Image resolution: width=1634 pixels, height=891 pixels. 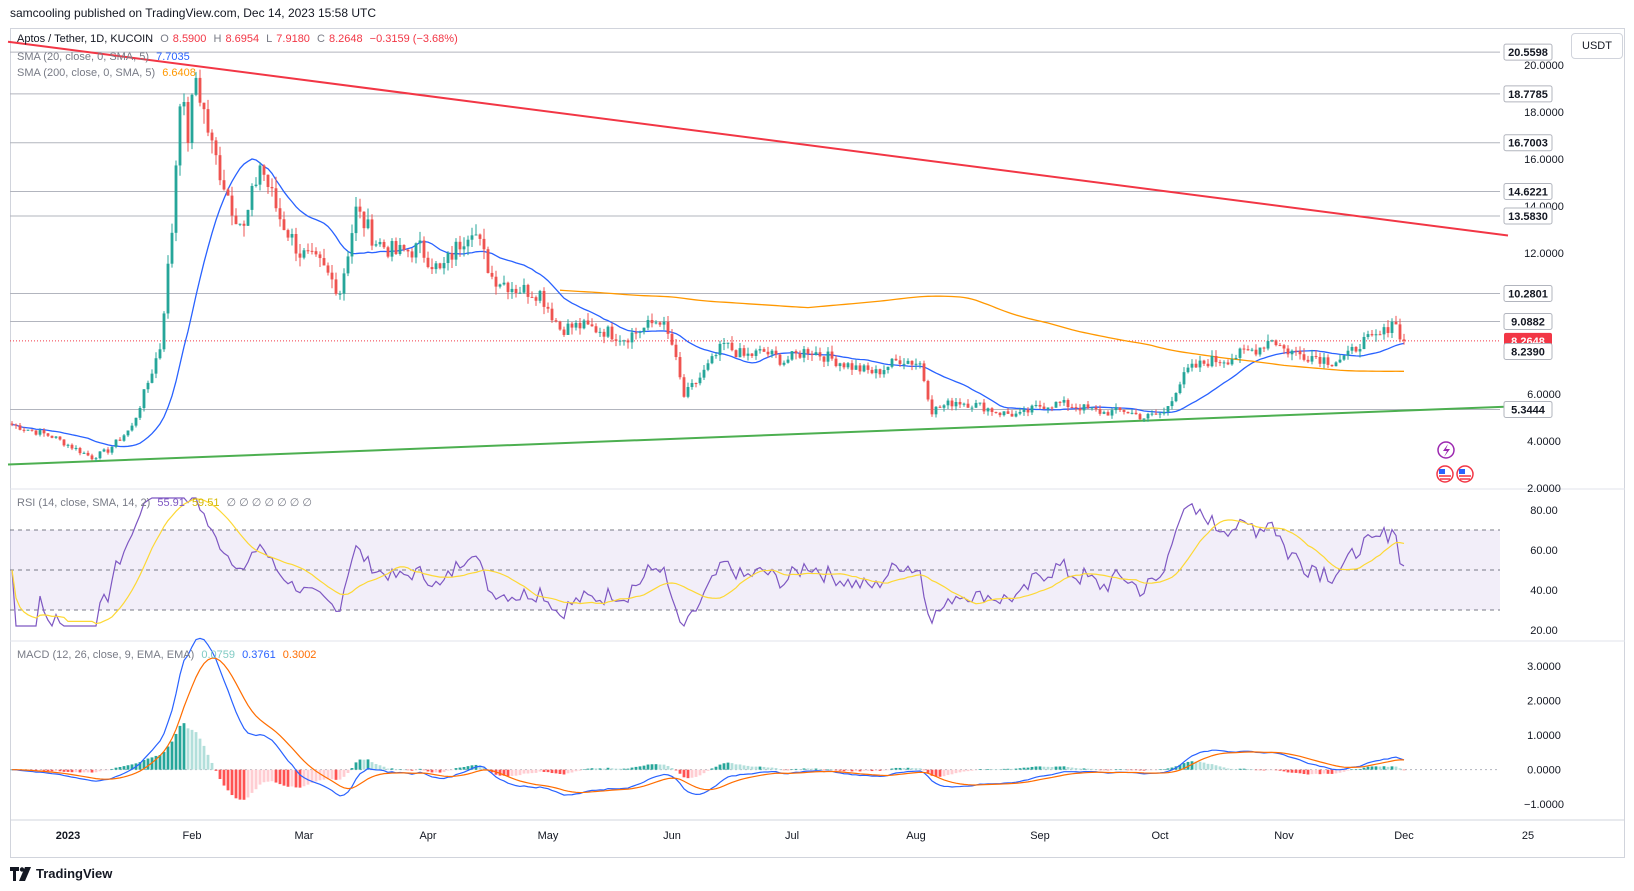 What do you see at coordinates (708, 562) in the screenshot?
I see `rsi-line` at bounding box center [708, 562].